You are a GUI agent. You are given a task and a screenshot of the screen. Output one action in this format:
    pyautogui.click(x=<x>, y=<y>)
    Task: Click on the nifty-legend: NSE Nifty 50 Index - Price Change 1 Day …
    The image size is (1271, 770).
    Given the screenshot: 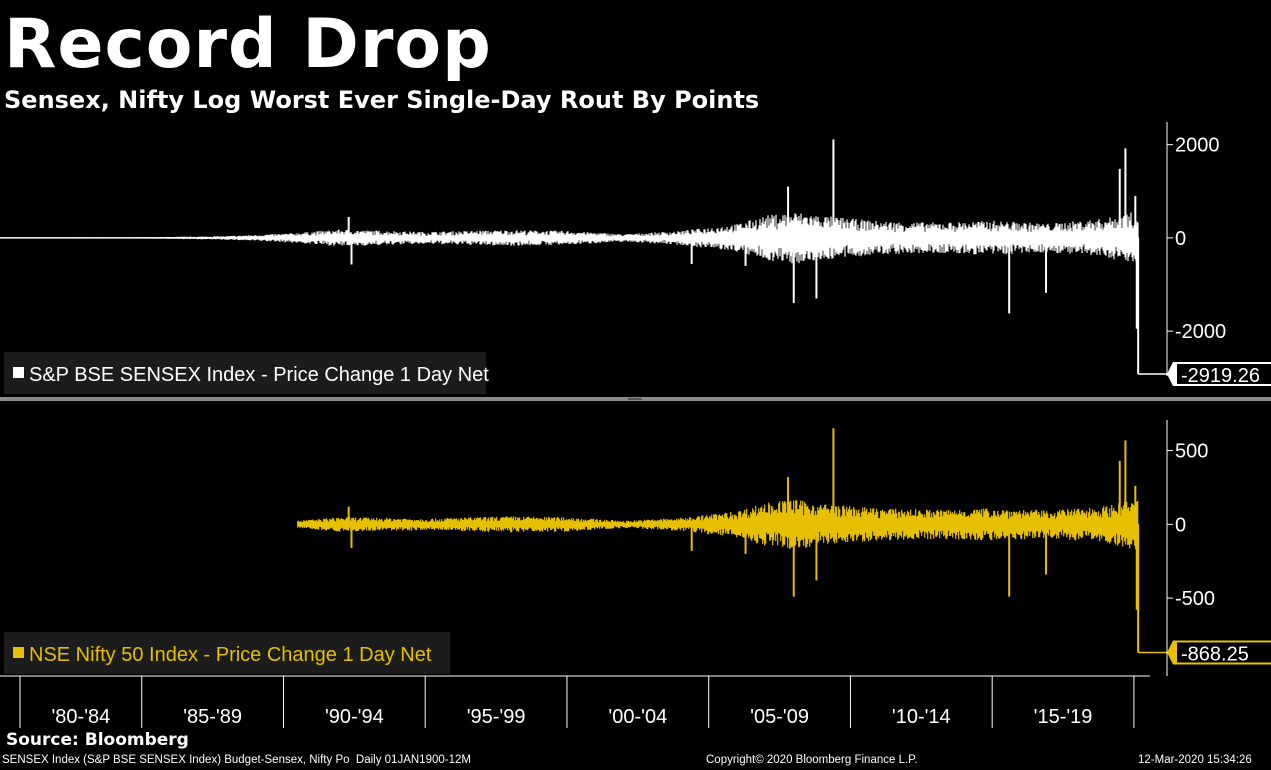 What is the action you would take?
    pyautogui.click(x=227, y=653)
    